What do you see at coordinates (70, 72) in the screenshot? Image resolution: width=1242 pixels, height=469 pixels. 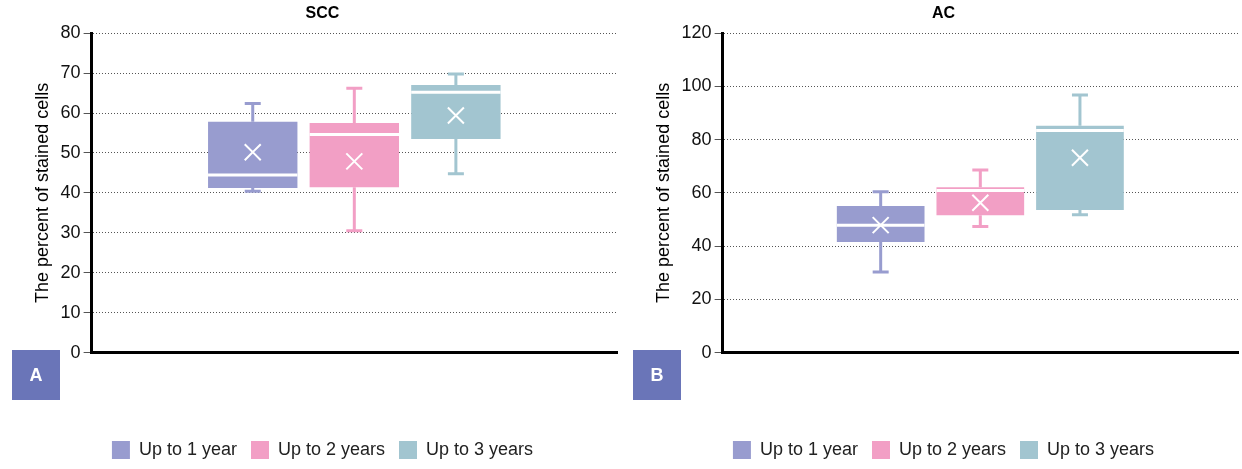 I see `y-tick-label: 70` at bounding box center [70, 72].